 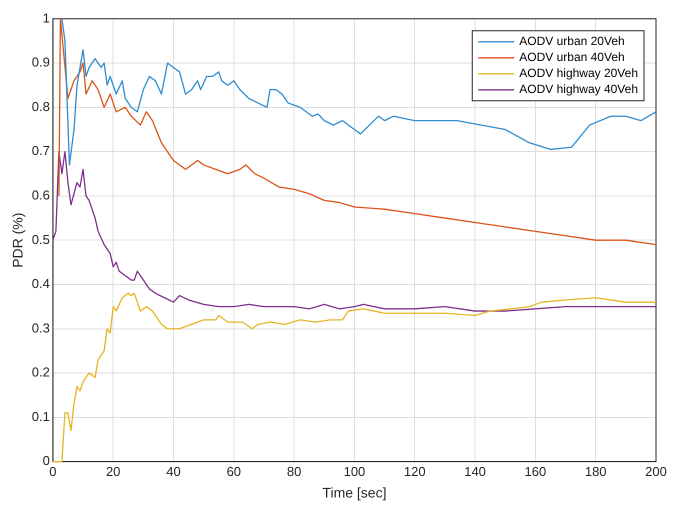 What do you see at coordinates (41, 328) in the screenshot?
I see `y-tick-label: 0.3` at bounding box center [41, 328].